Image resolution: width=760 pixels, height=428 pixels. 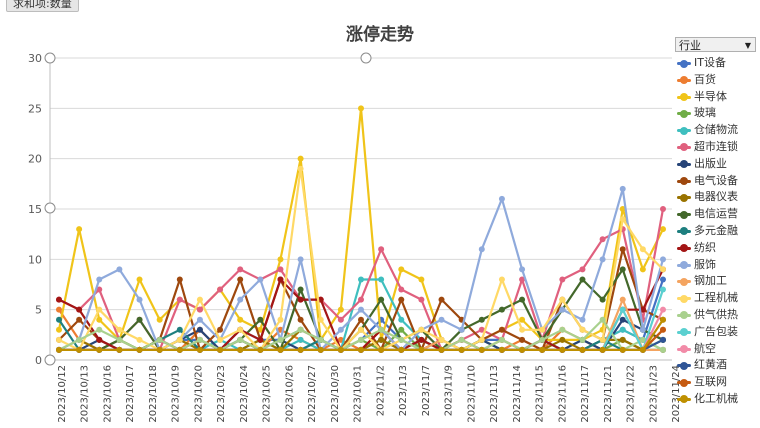 What do you see at coordinates (718, 164) in the screenshot?
I see `legend-item: 出版业` at bounding box center [718, 164].